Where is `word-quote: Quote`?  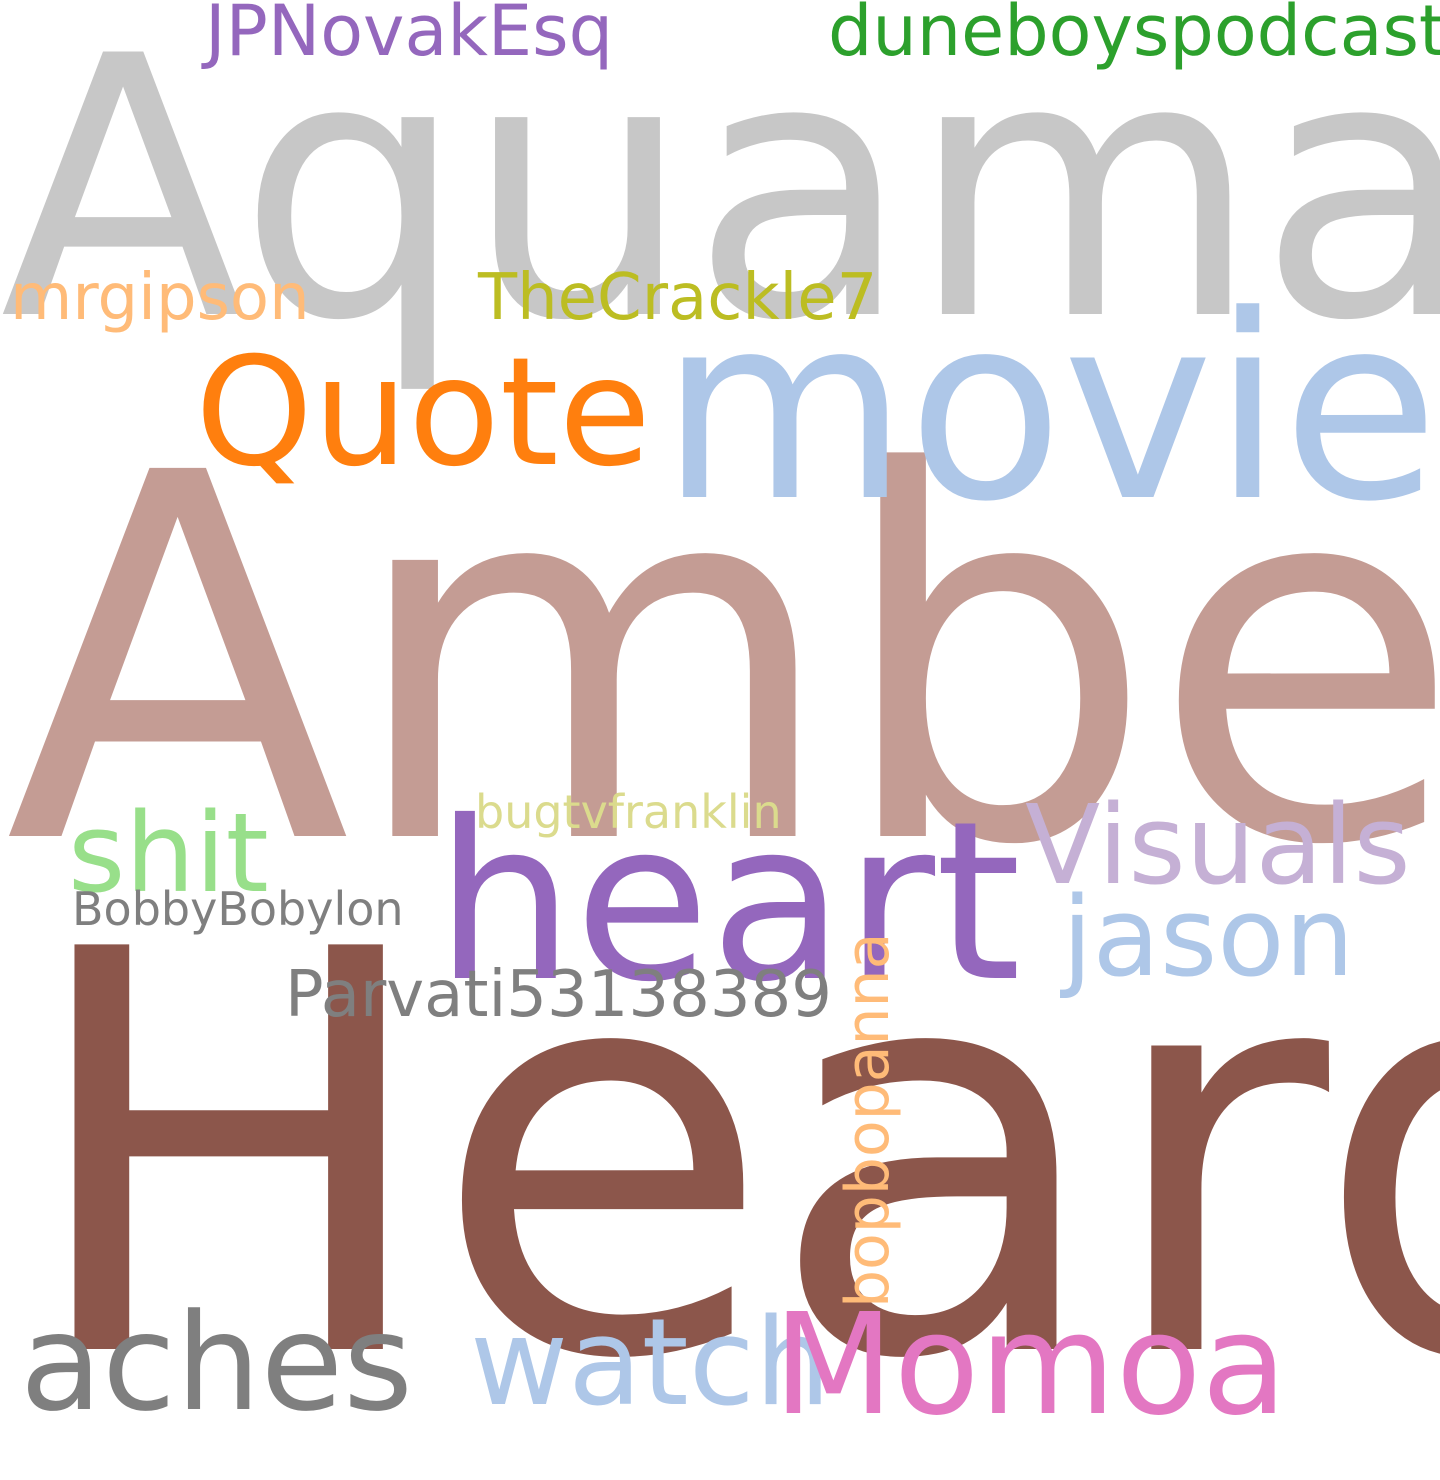
word-quote: Quote is located at coordinates (423, 413).